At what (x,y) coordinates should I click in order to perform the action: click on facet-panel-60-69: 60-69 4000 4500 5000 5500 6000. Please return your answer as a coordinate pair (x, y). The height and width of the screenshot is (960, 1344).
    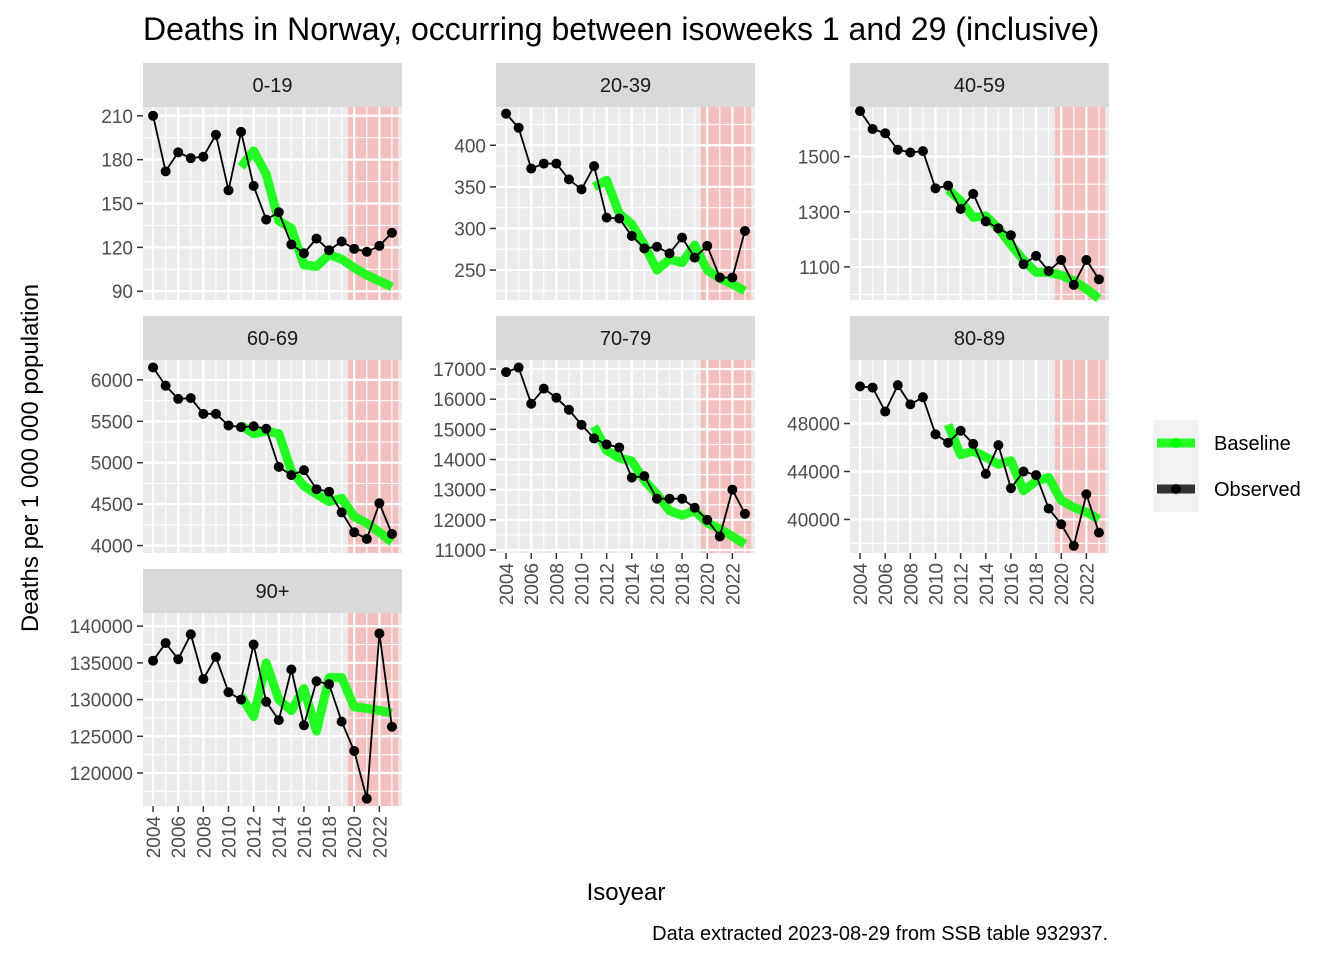
    Looking at the image, I should click on (246, 437).